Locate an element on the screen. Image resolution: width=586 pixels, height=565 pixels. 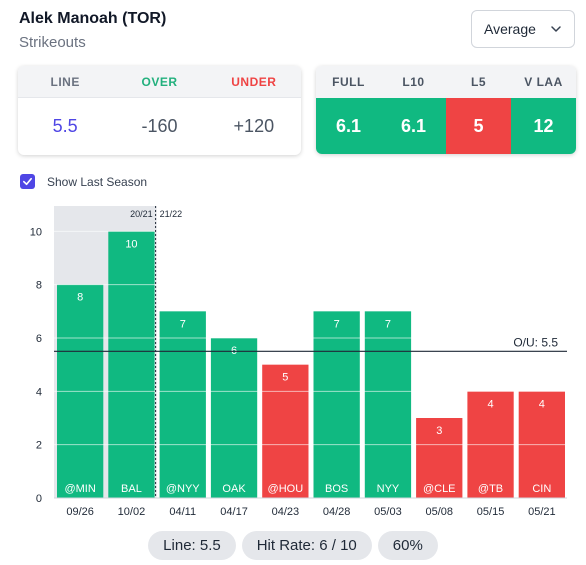
checkmark-icon is located at coordinates (27, 181).